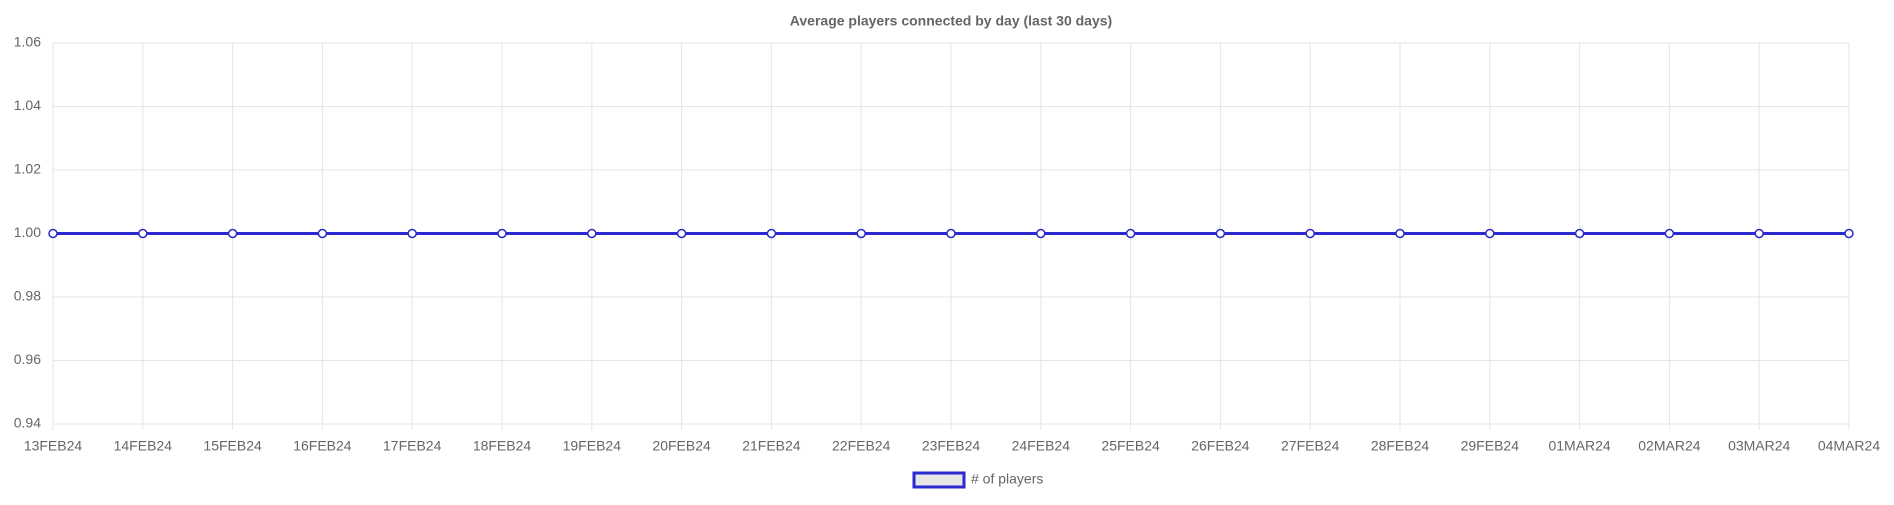 This screenshot has height=505, width=1894. Describe the element at coordinates (1579, 446) in the screenshot. I see `x-tick-label: 01MAR24` at that location.